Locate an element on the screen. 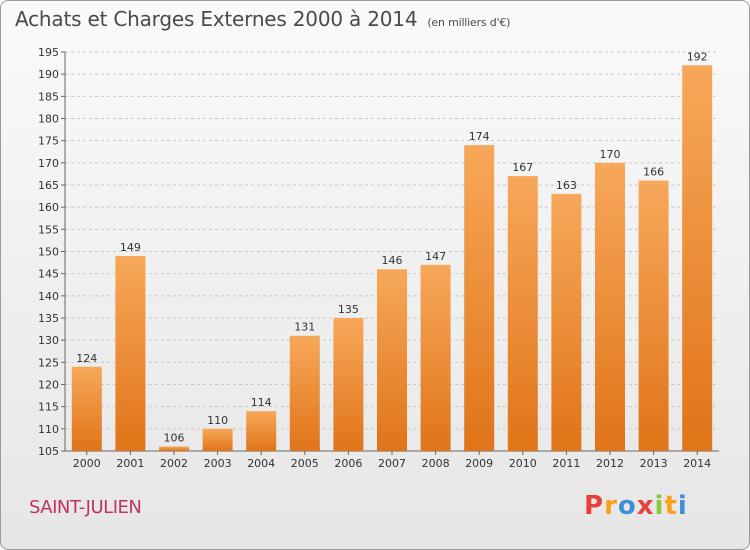  y-tick-label: 195 is located at coordinates (48, 52).